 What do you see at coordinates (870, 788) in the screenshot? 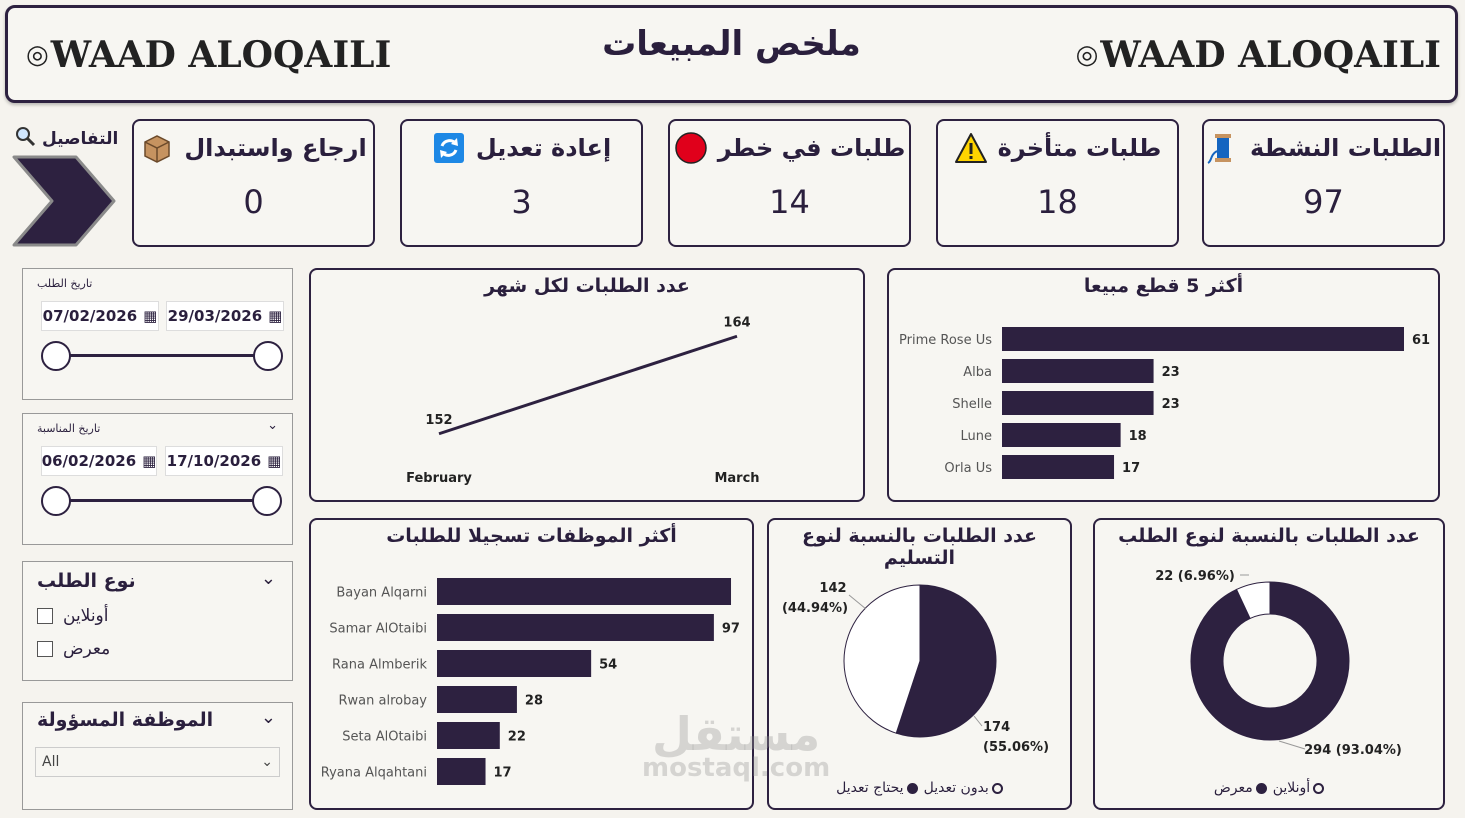
I see `legend-label: يحتاج تعديل` at bounding box center [870, 788].